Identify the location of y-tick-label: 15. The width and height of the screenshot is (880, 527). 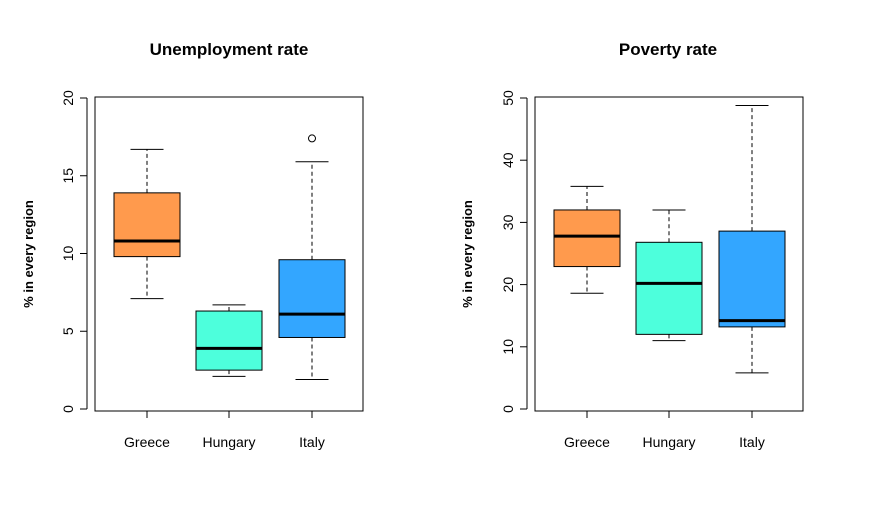
(68, 176).